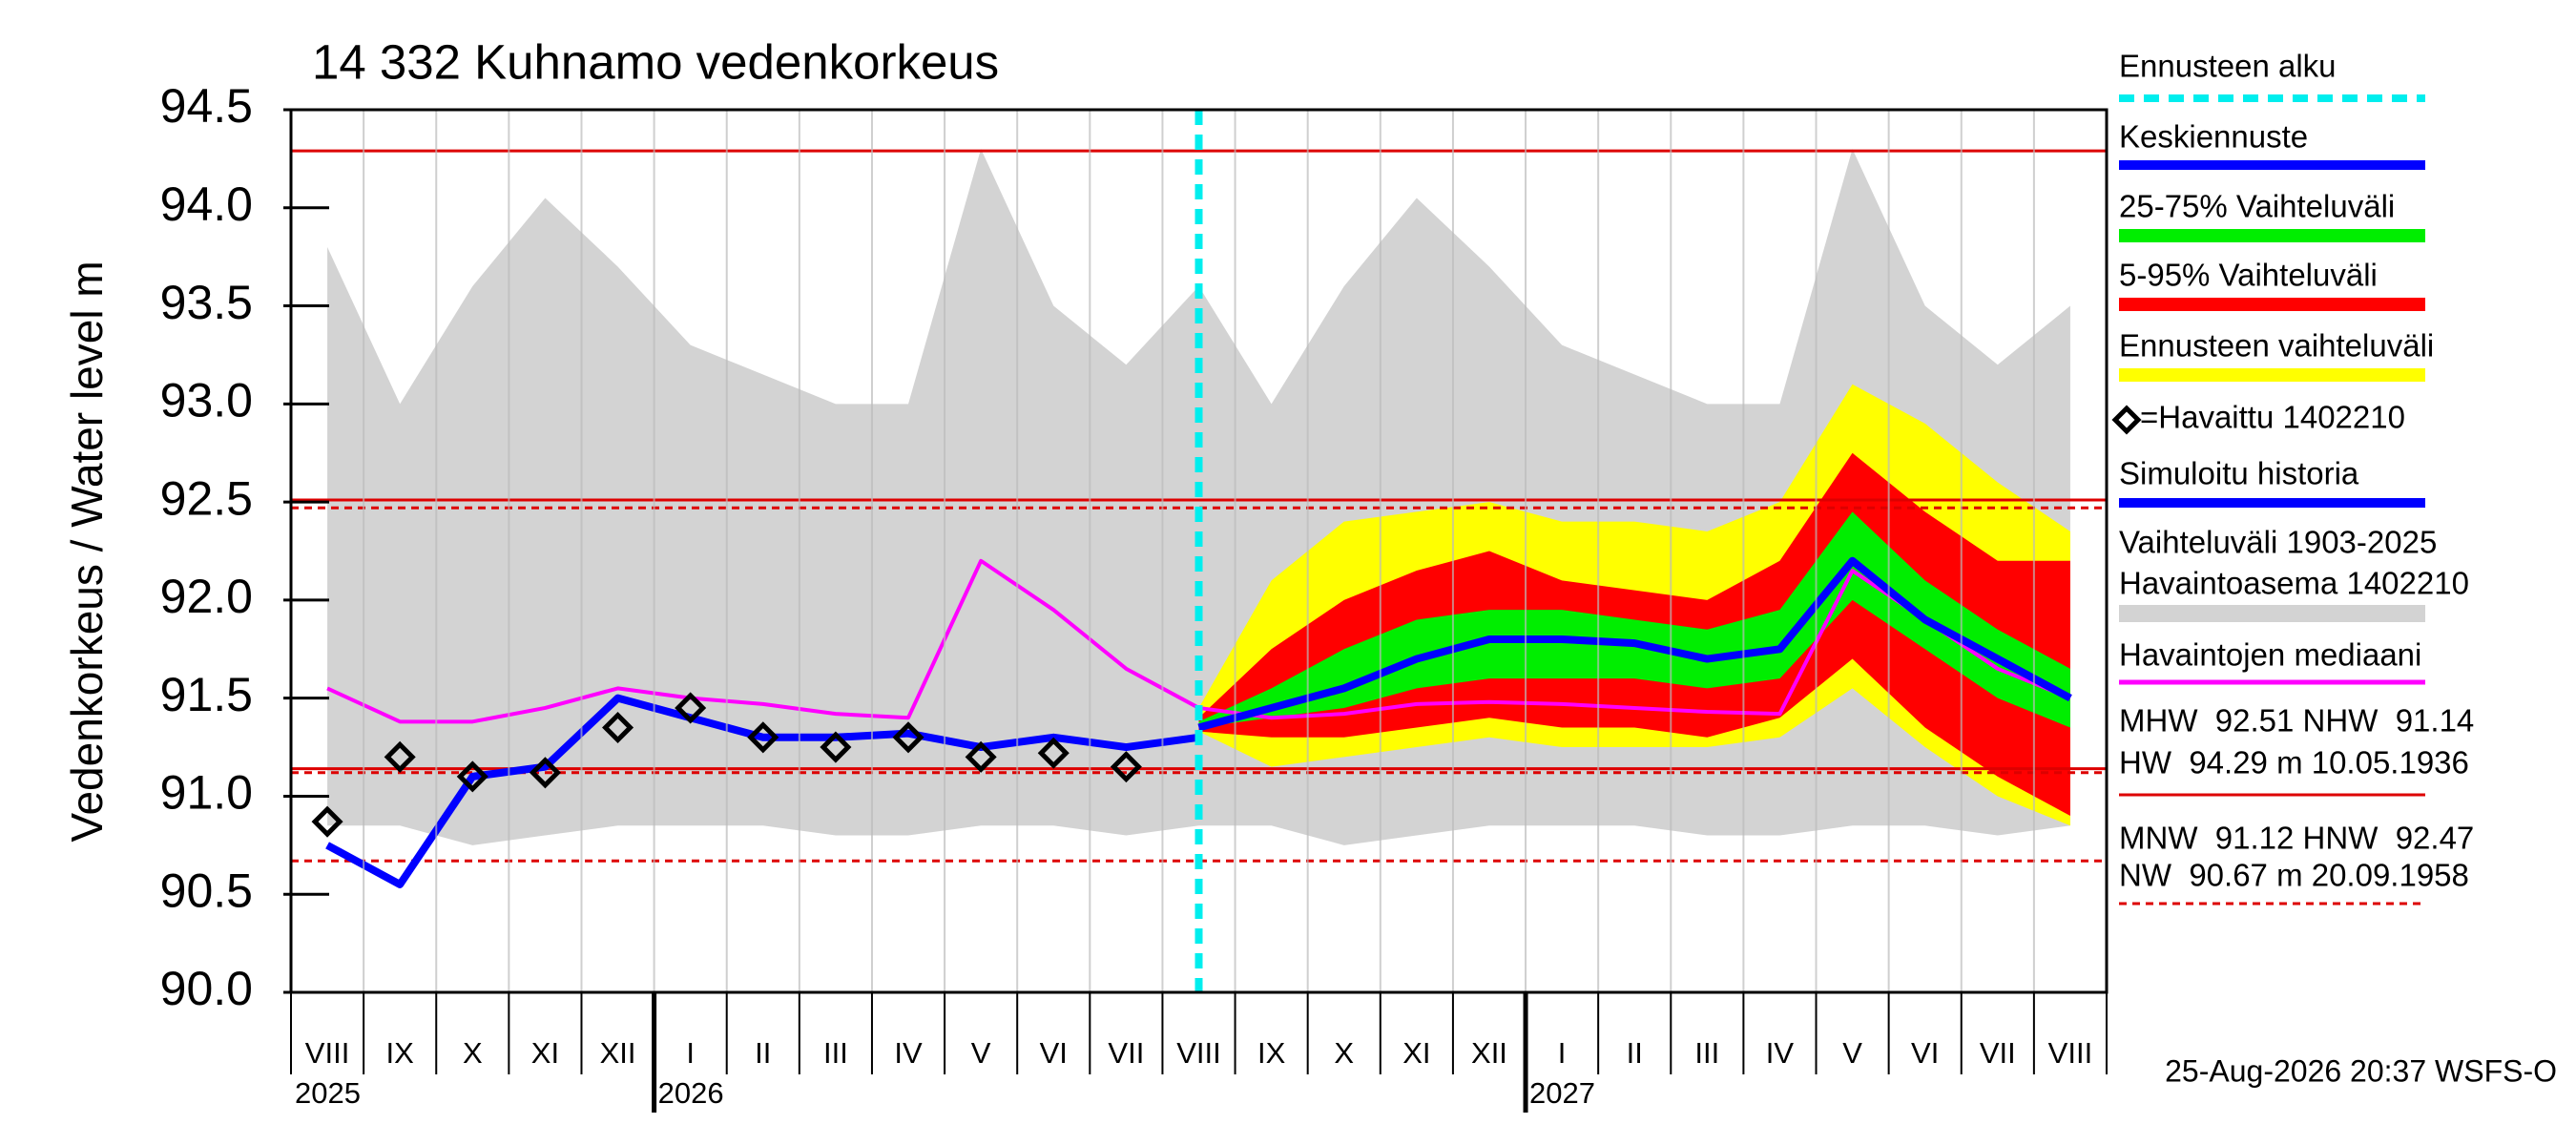  I want to click on legend-diamond, so click(2126, 420).